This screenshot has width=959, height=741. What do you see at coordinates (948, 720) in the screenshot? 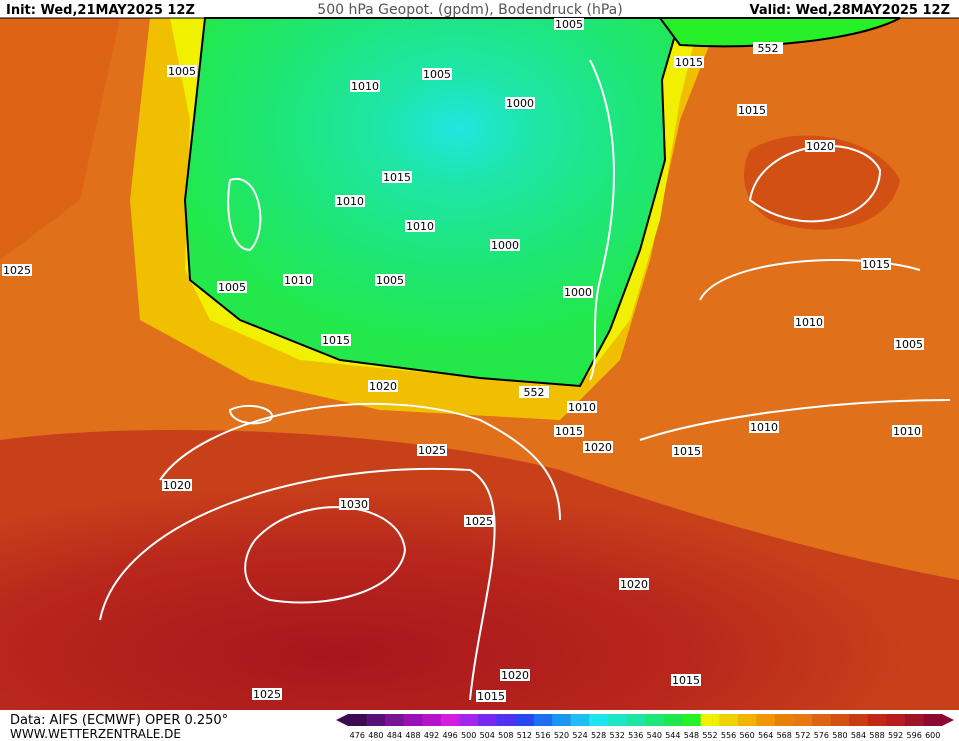
I see `scale-arrow` at bounding box center [948, 720].